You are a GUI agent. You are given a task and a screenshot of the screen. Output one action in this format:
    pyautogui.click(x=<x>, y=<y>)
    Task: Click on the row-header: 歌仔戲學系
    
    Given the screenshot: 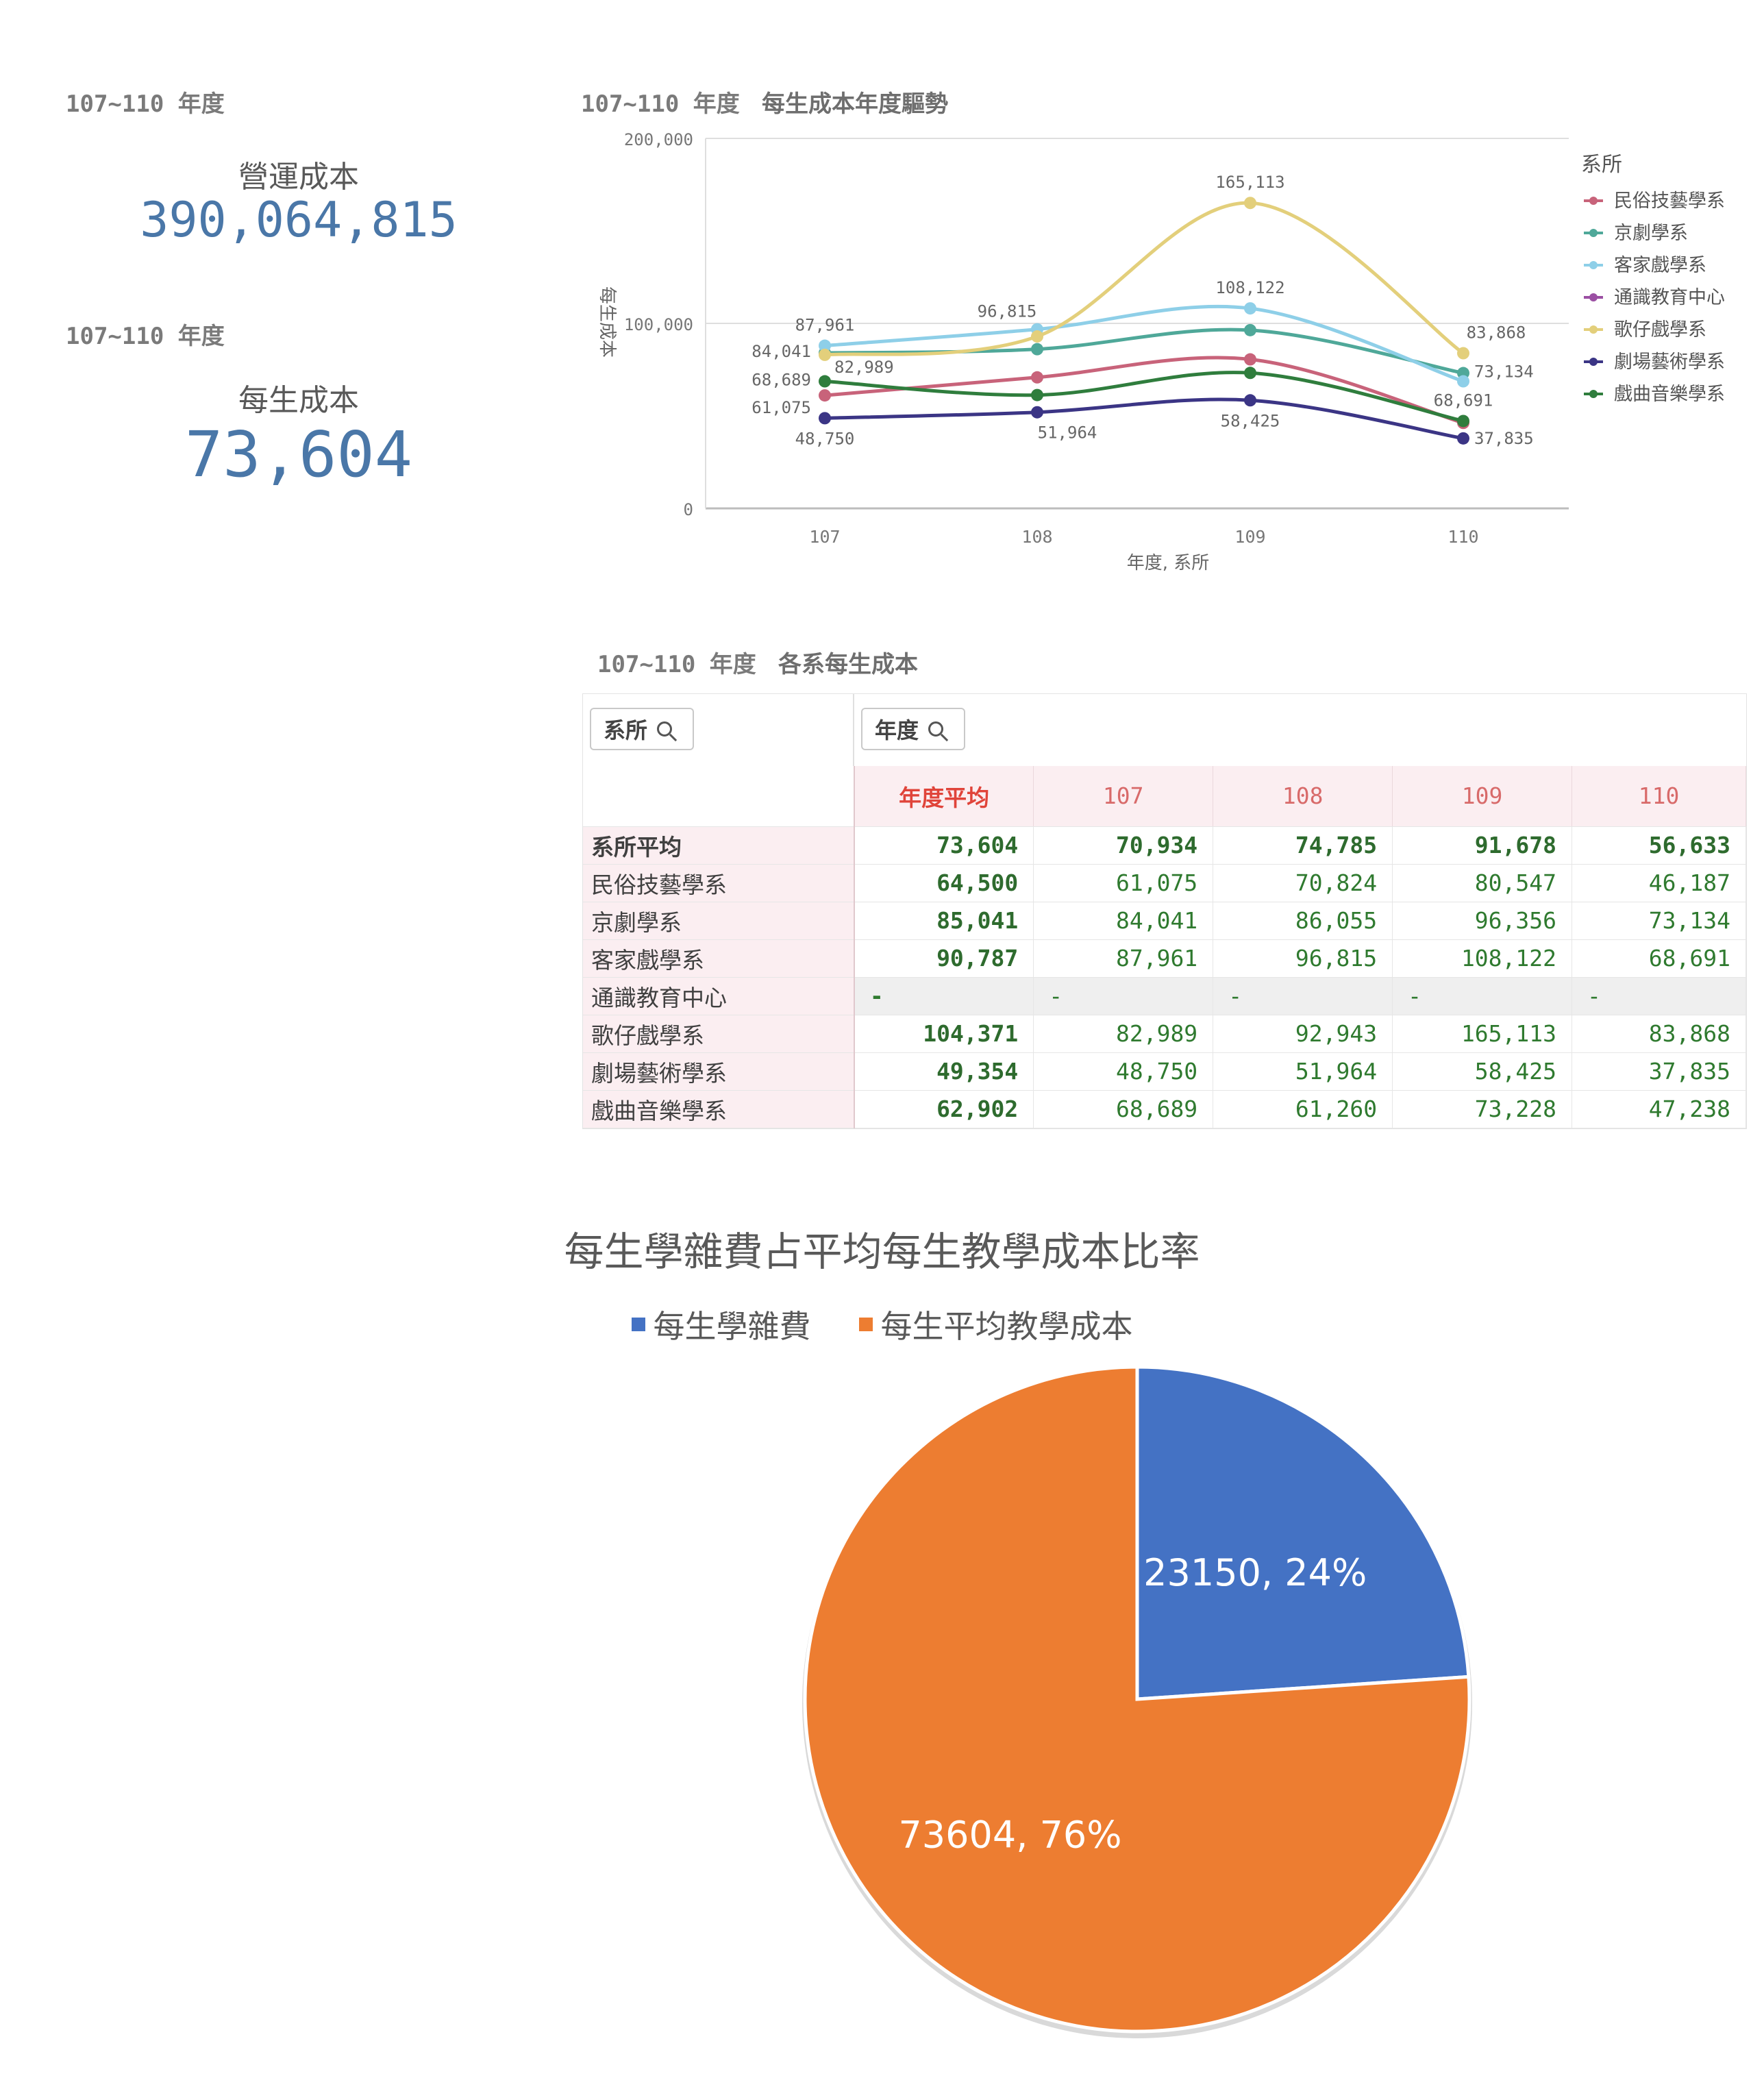 What is the action you would take?
    pyautogui.click(x=719, y=1034)
    